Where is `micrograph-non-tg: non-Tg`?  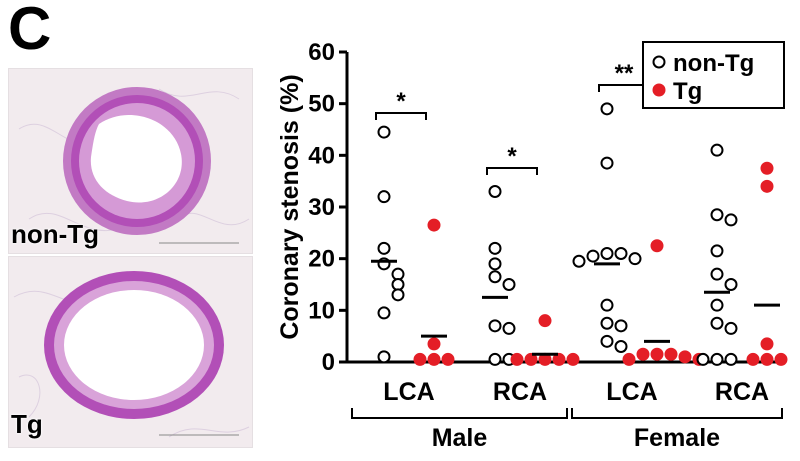 micrograph-non-tg: non-Tg is located at coordinates (130, 161).